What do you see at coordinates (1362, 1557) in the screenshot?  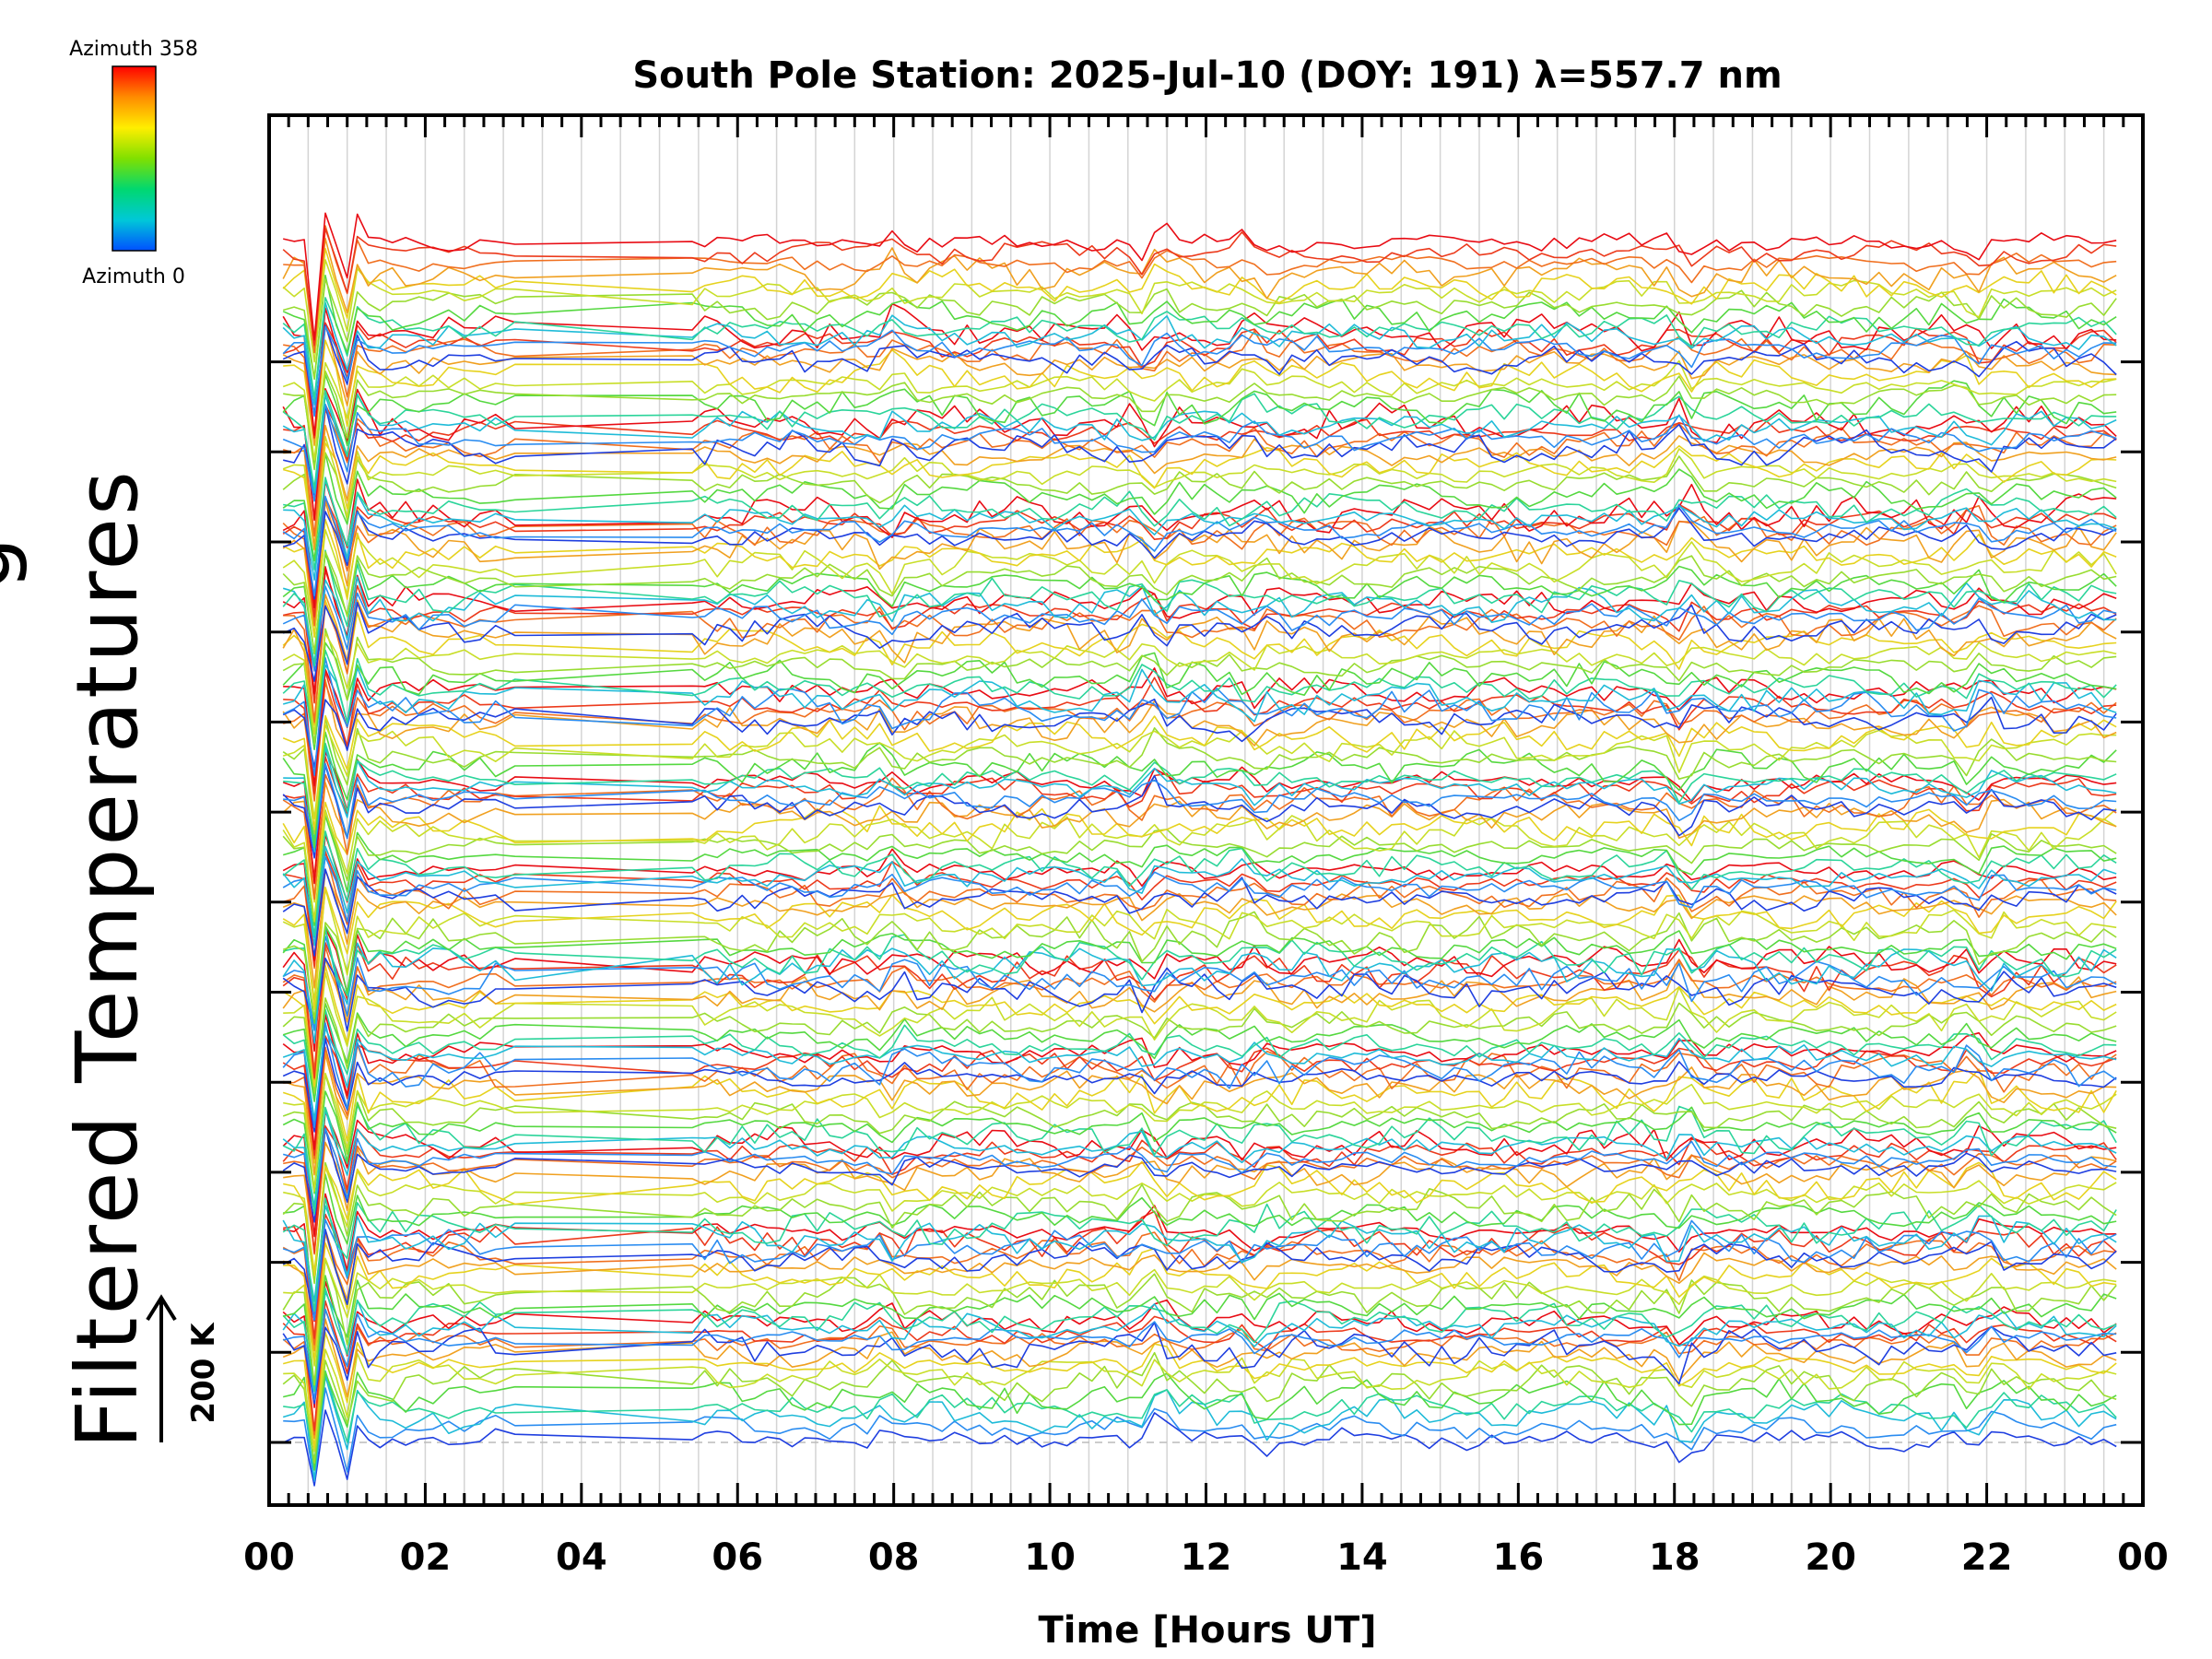 I see `x-tick-label: 14` at bounding box center [1362, 1557].